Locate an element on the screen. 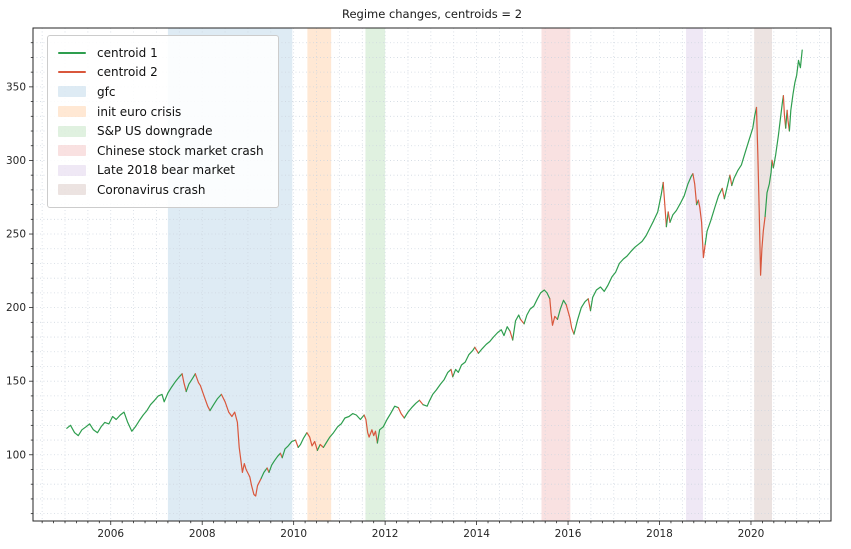  legend-patch-swatch-init-euro-crisis is located at coordinates (73, 112).